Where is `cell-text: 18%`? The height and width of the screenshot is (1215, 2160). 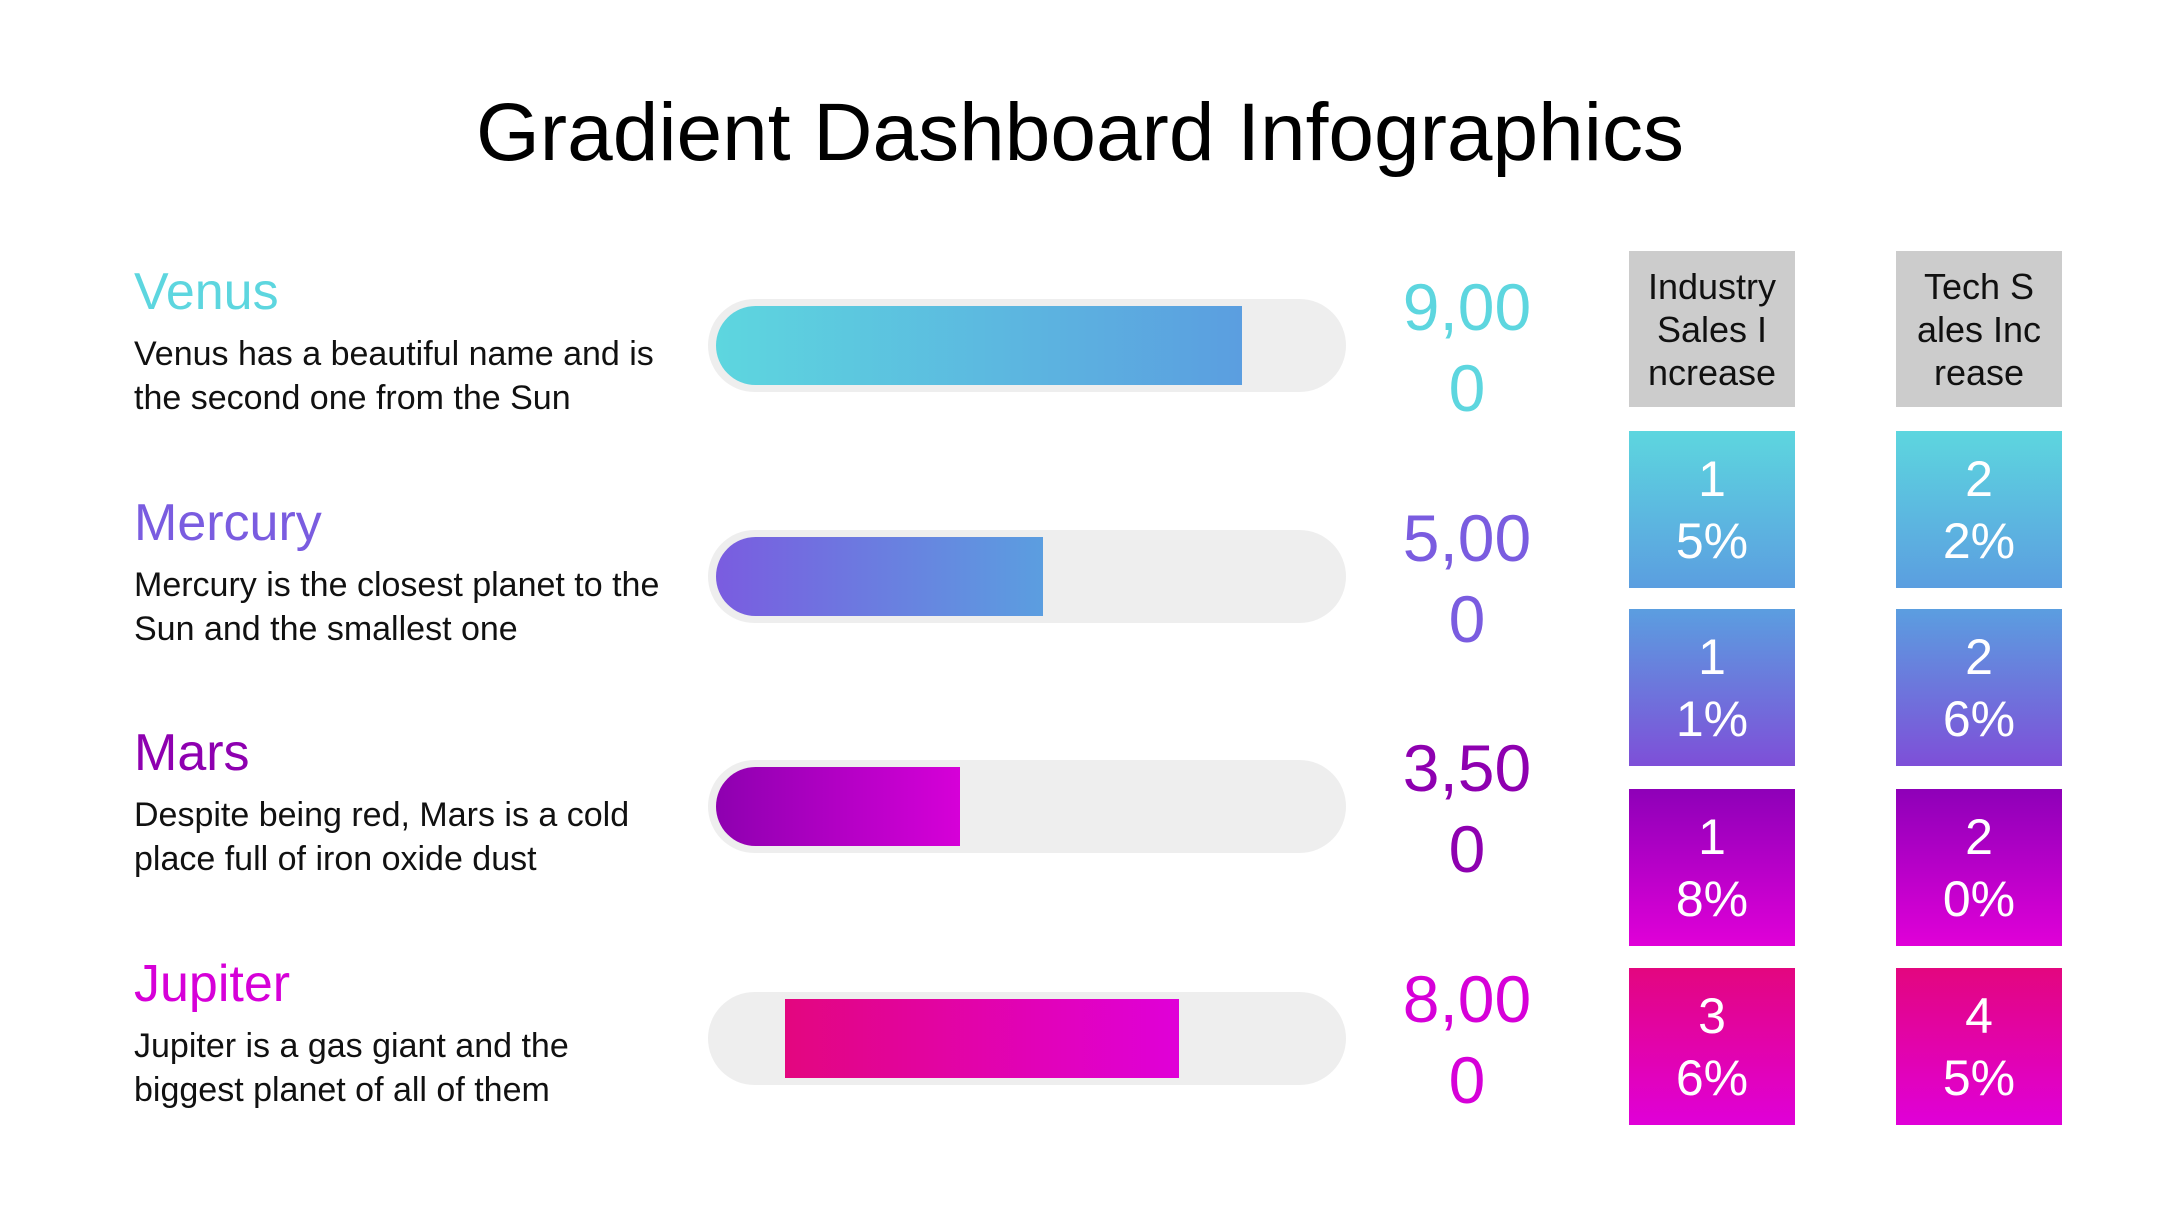 cell-text: 18% is located at coordinates (1712, 867).